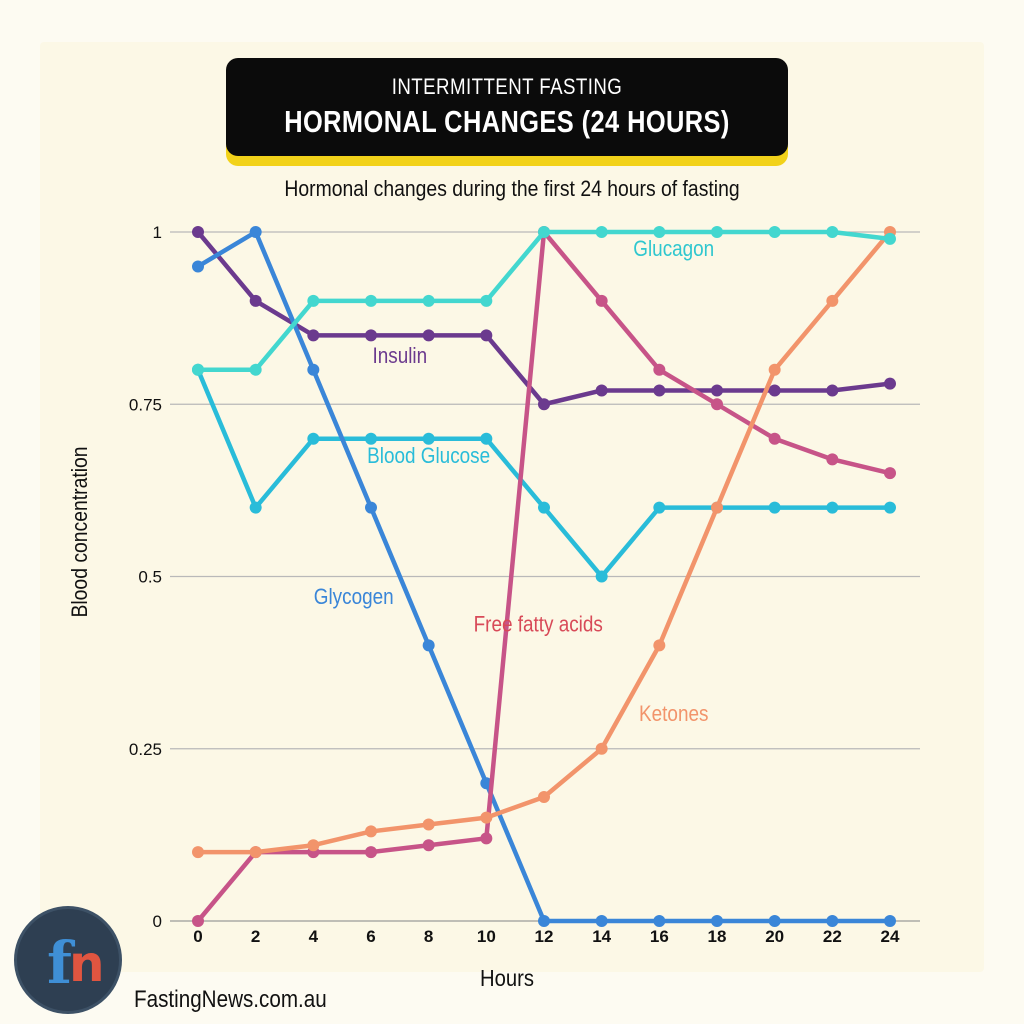 The height and width of the screenshot is (1024, 1024). What do you see at coordinates (507, 121) in the screenshot?
I see `title-main: HORMONAL CHANGES (24 HOURS)` at bounding box center [507, 121].